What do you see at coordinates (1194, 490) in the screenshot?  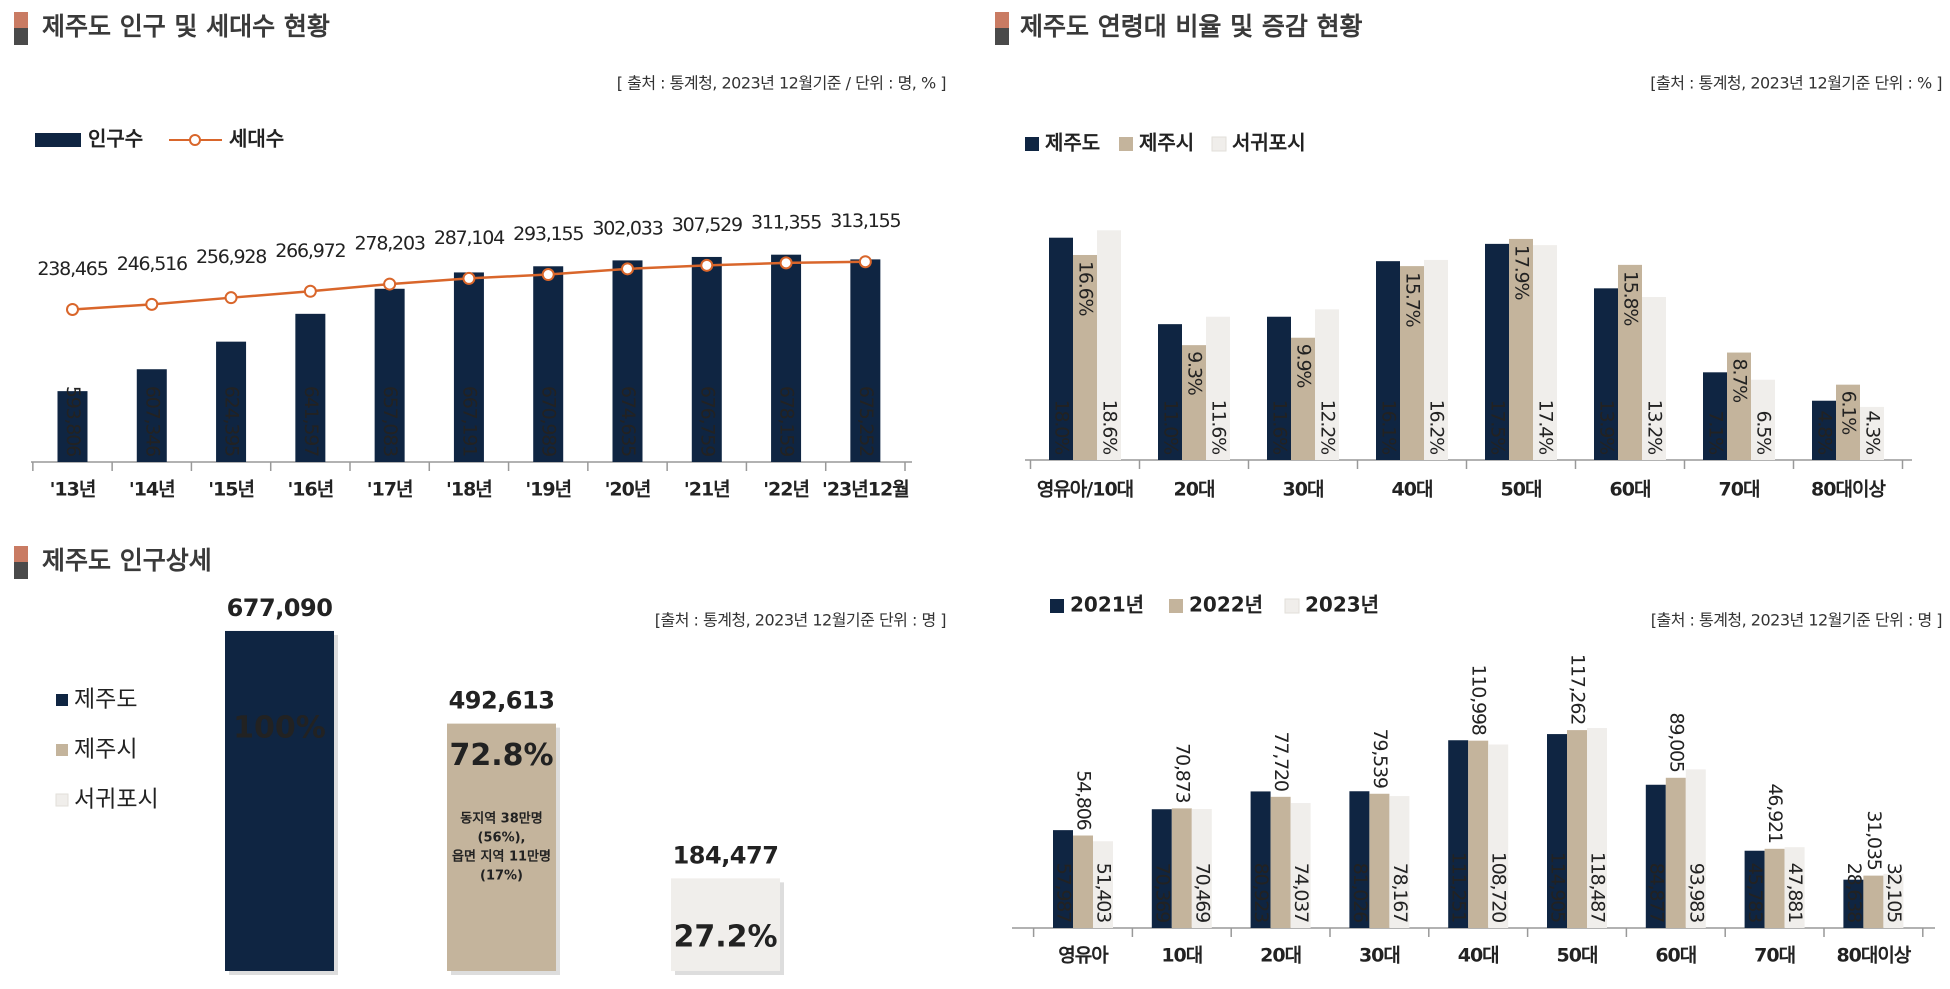 I see `x-tick-label: 20대` at bounding box center [1194, 490].